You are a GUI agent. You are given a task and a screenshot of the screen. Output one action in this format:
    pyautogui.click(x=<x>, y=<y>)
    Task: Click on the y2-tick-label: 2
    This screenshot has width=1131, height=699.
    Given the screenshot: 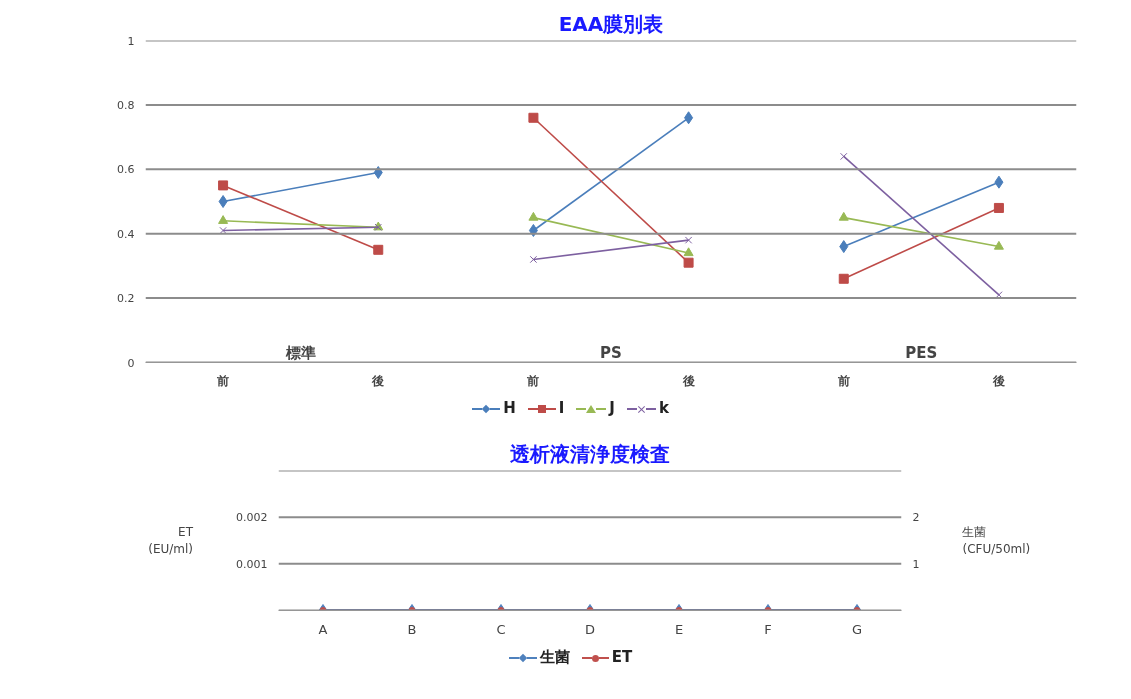 What is the action you would take?
    pyautogui.click(x=916, y=518)
    